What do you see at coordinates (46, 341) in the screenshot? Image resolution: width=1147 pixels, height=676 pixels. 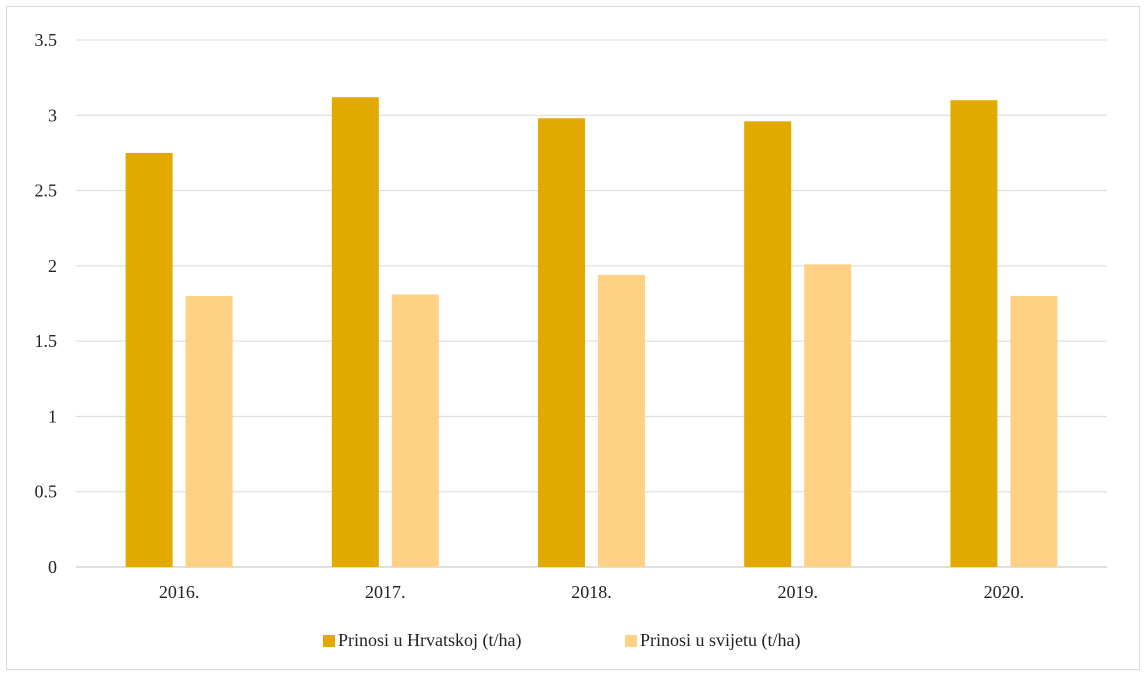 I see `y-tick-label: 1.5` at bounding box center [46, 341].